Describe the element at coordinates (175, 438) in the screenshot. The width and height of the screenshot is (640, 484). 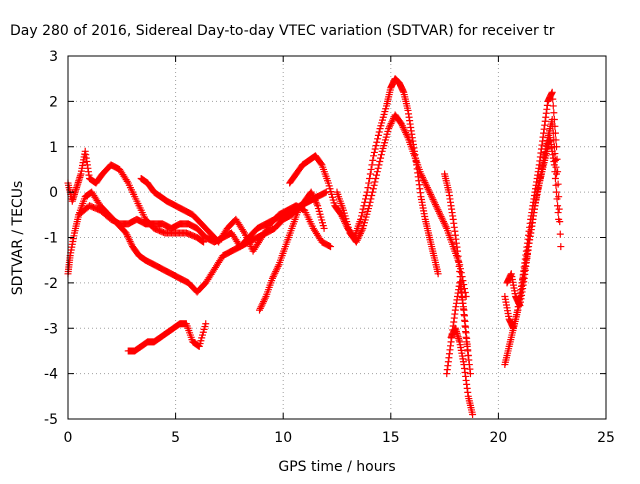
I see `x-tick-label: 5` at that location.